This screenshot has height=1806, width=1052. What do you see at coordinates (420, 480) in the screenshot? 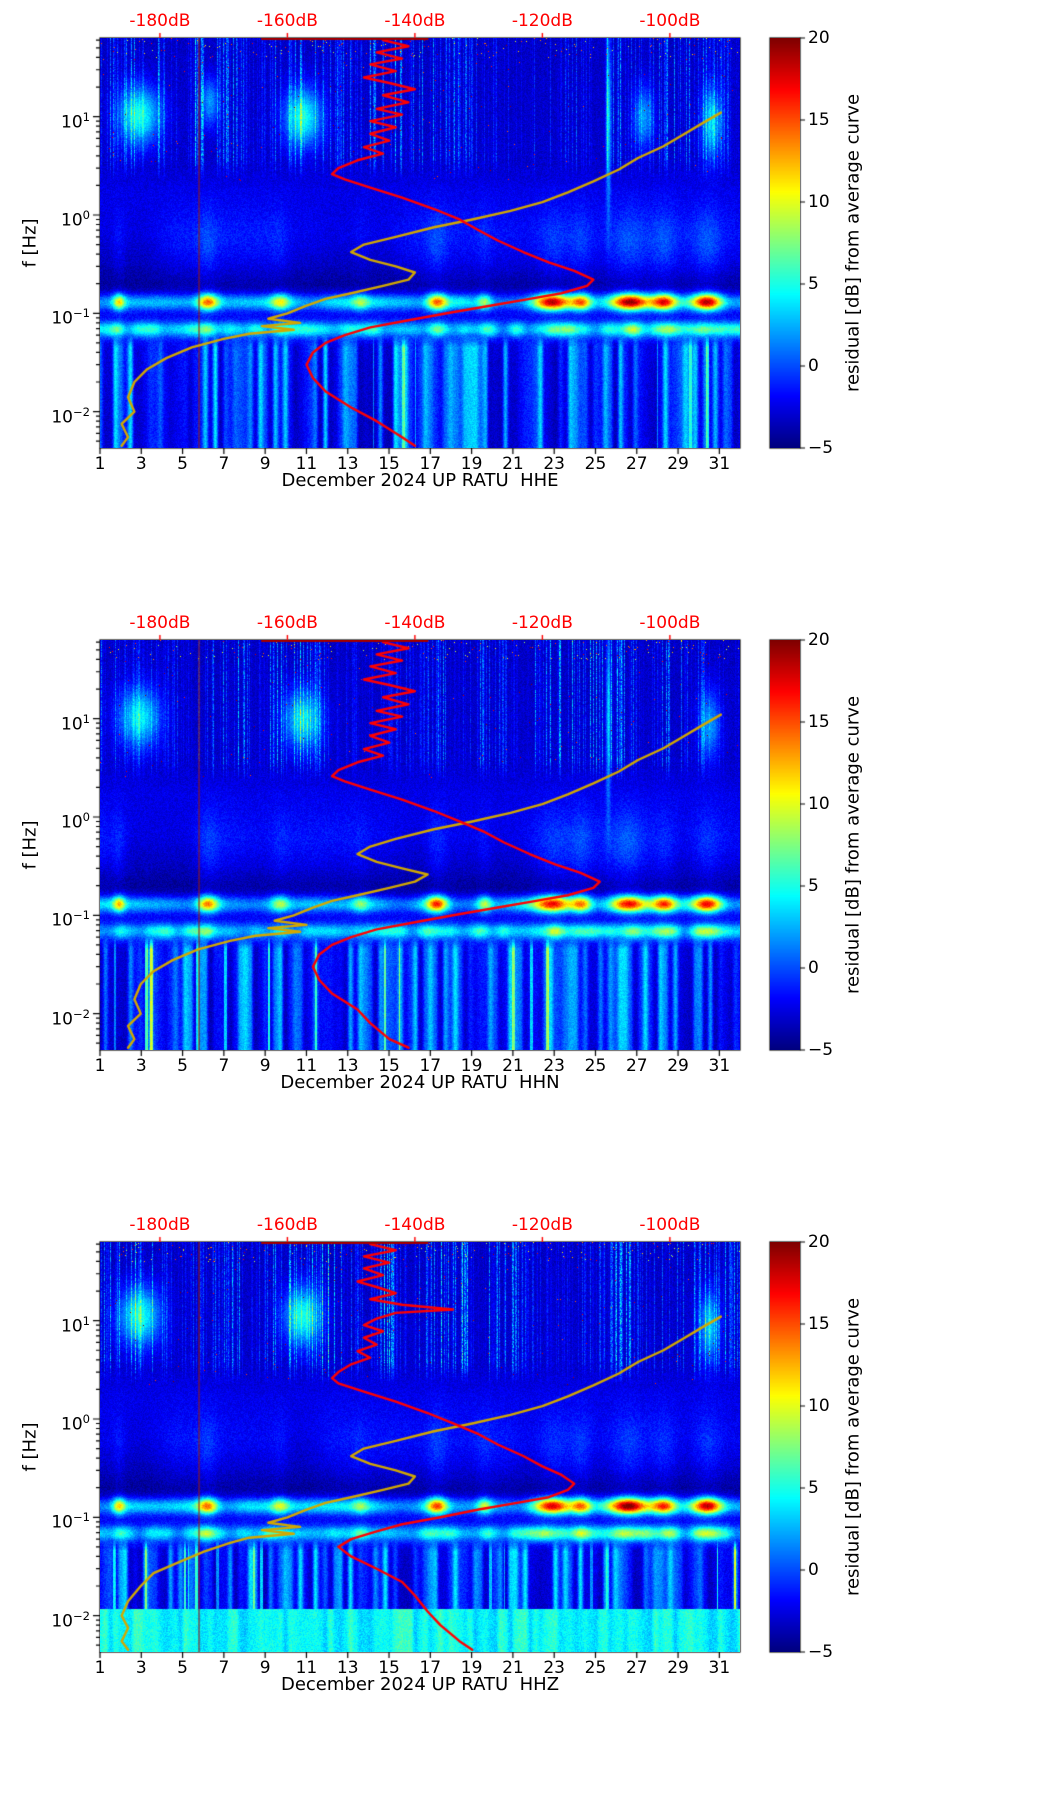
I see `x-axis-label: December 2024 UP RATU HHE` at bounding box center [420, 480].